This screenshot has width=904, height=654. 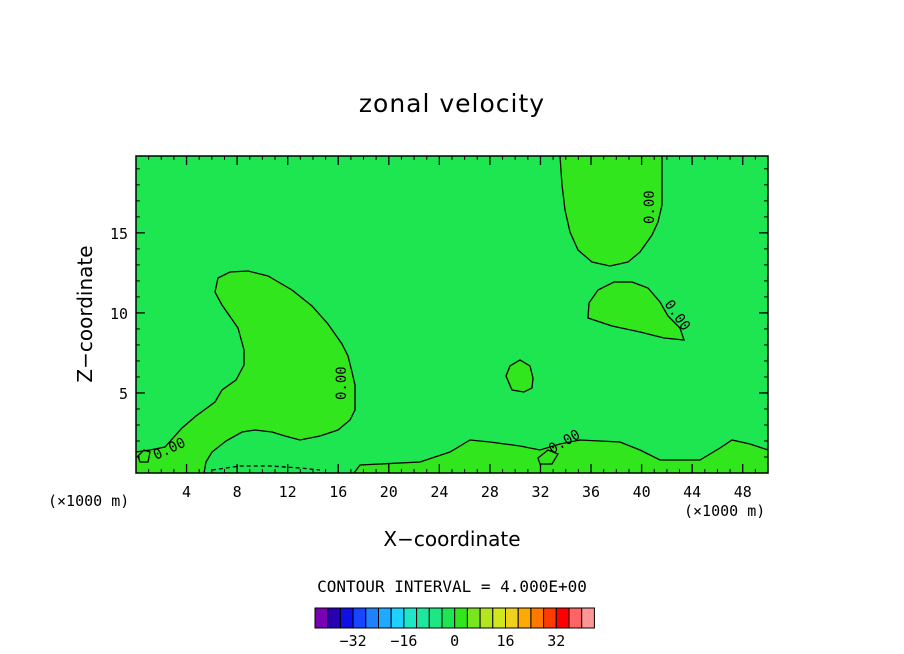 What do you see at coordinates (353, 641) in the screenshot?
I see `colorbar-tick-label: −32` at bounding box center [353, 641].